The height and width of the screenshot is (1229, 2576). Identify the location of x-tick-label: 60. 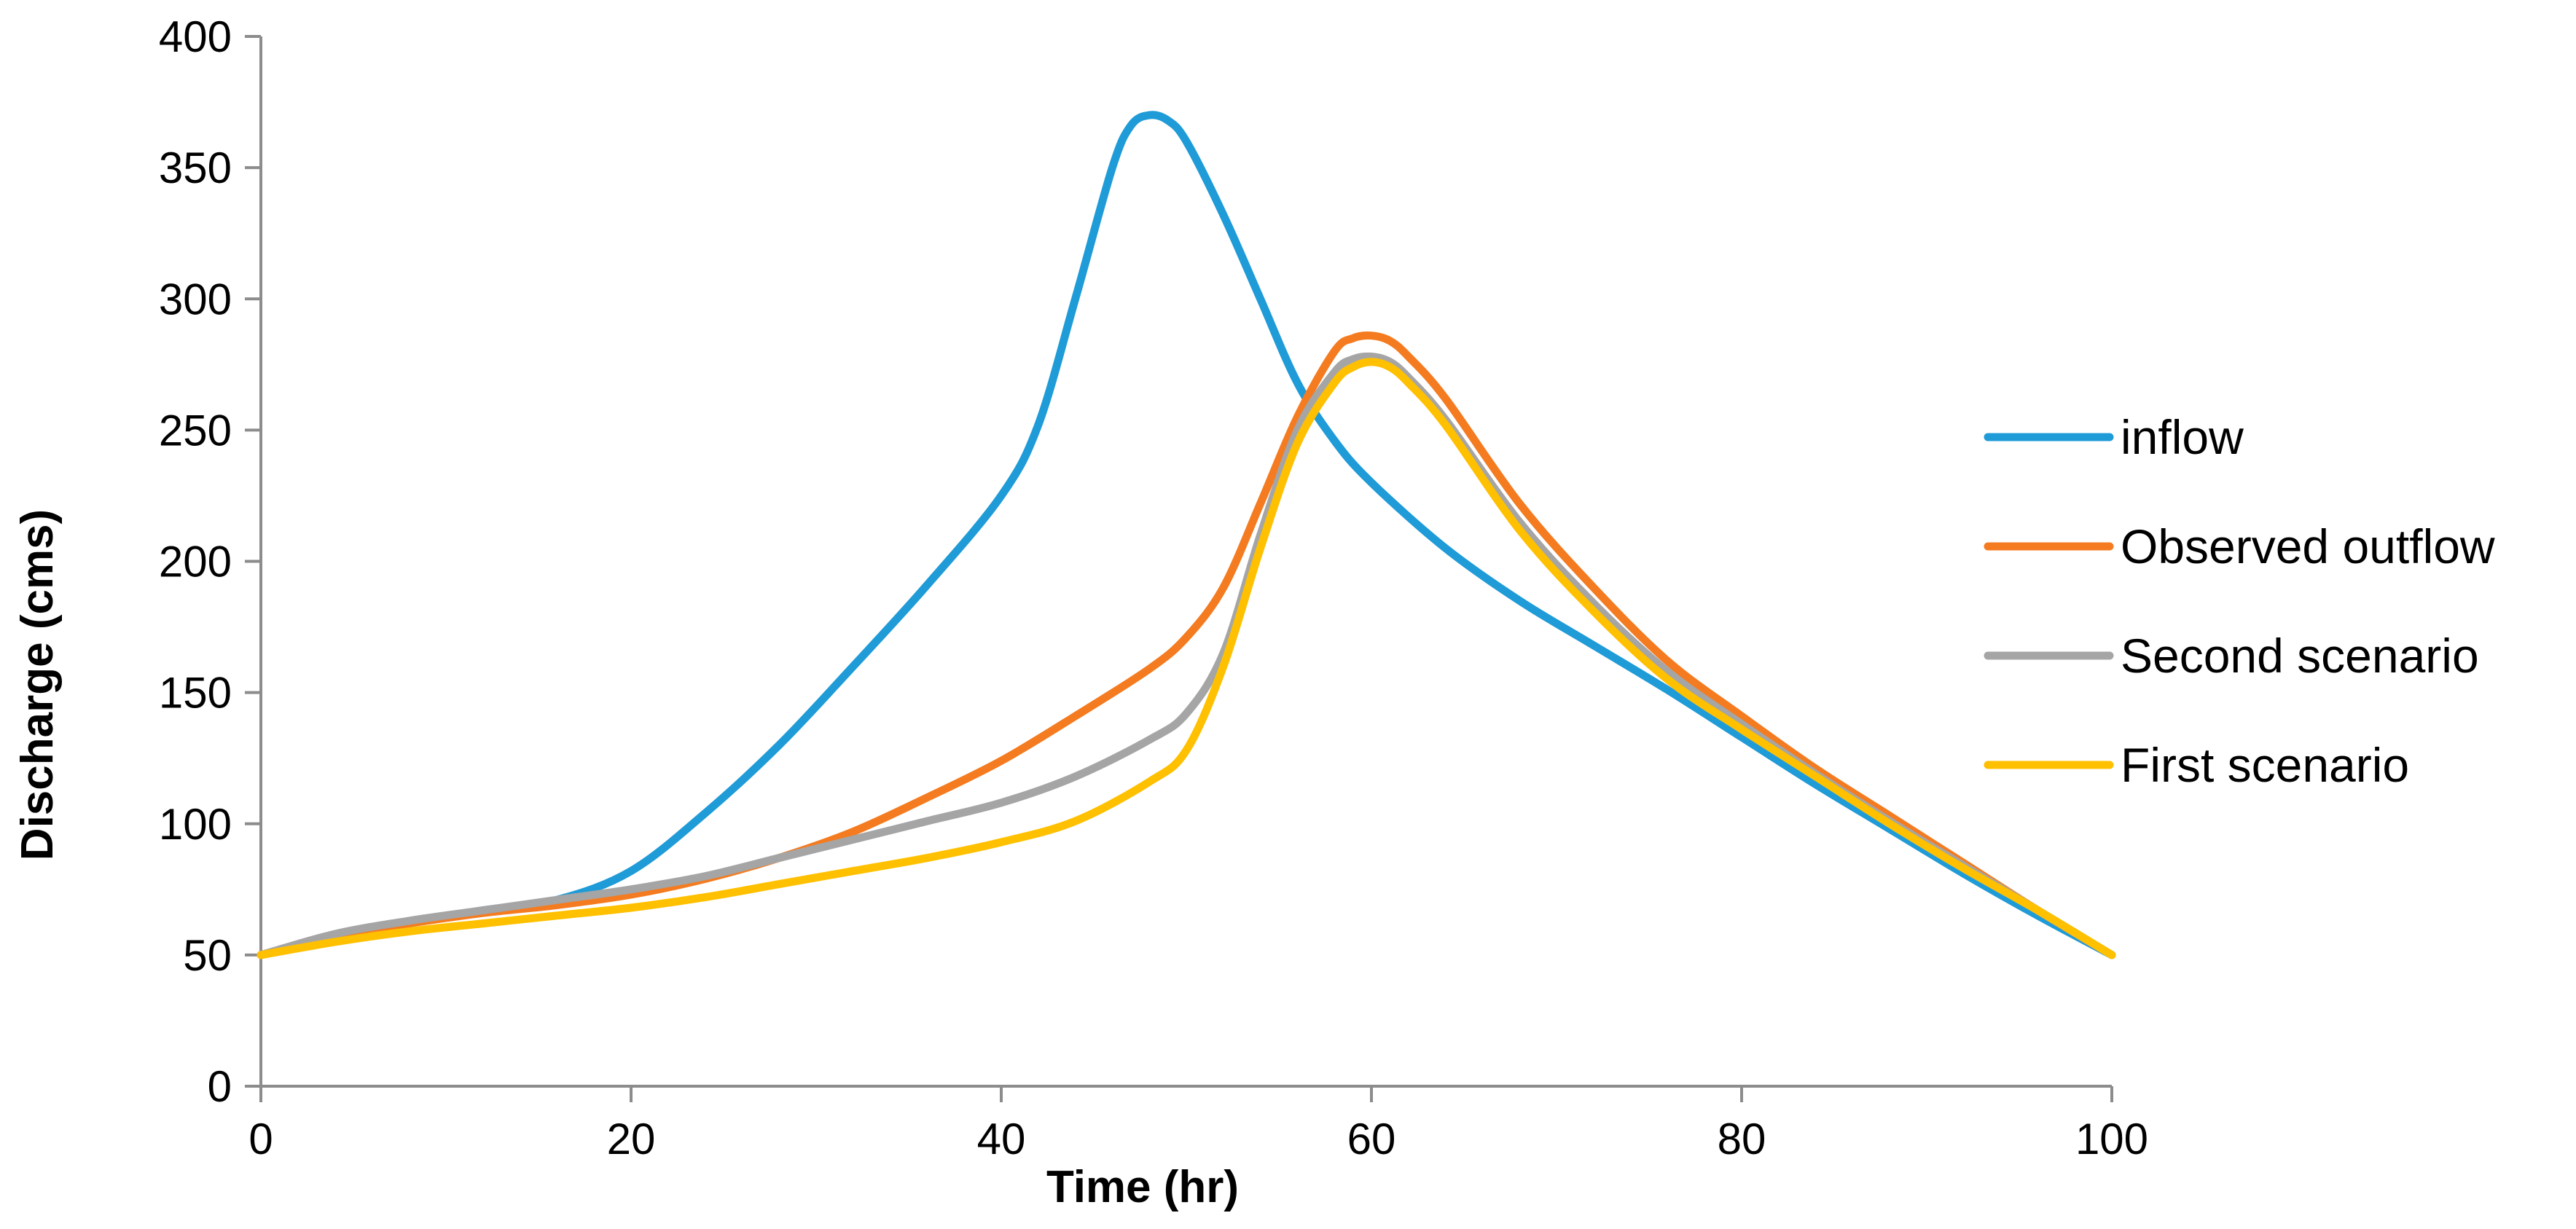
(1371, 1139).